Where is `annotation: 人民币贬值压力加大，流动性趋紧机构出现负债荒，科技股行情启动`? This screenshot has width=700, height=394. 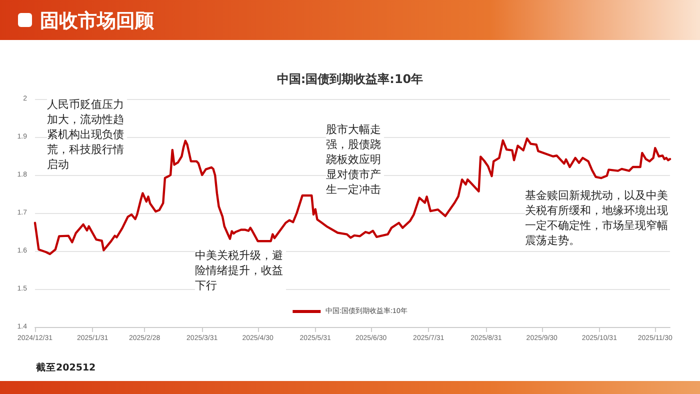
annotation: 人民币贬值压力加大，流动性趋紧机构出现负债荒，科技股行情启动 is located at coordinates (85, 134).